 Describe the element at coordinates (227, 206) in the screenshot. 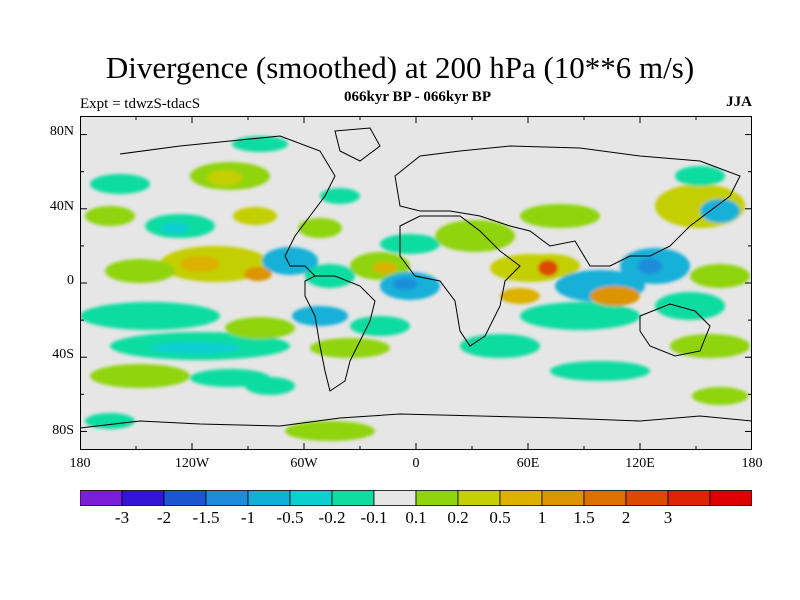

I see `coast-north-america` at that location.